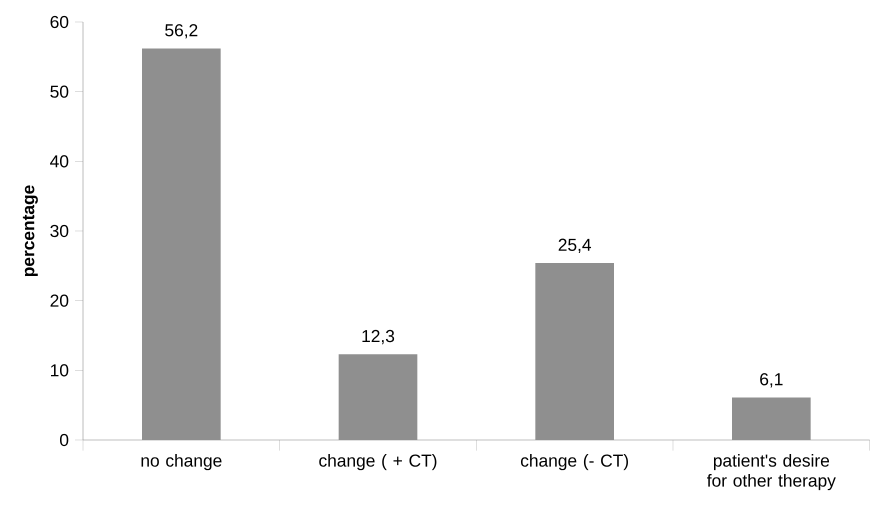 The width and height of the screenshot is (875, 505). Describe the element at coordinates (30, 230) in the screenshot. I see `y-axis-title: percentage` at that location.